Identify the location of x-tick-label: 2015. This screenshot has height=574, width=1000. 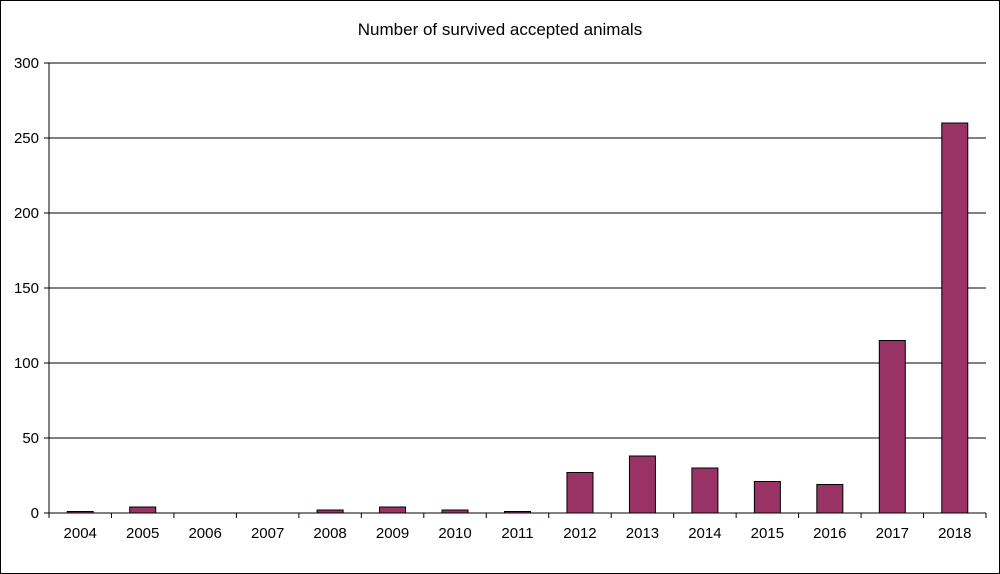
(767, 533).